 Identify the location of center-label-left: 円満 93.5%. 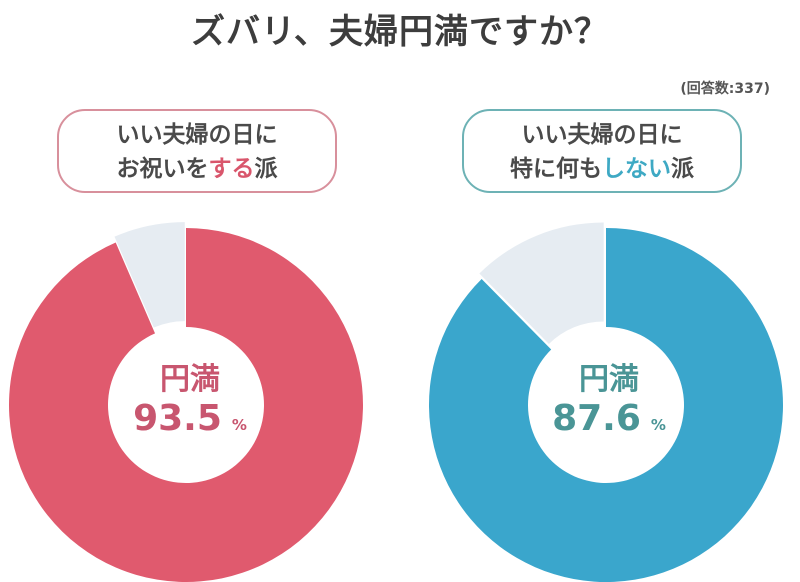
(190, 400).